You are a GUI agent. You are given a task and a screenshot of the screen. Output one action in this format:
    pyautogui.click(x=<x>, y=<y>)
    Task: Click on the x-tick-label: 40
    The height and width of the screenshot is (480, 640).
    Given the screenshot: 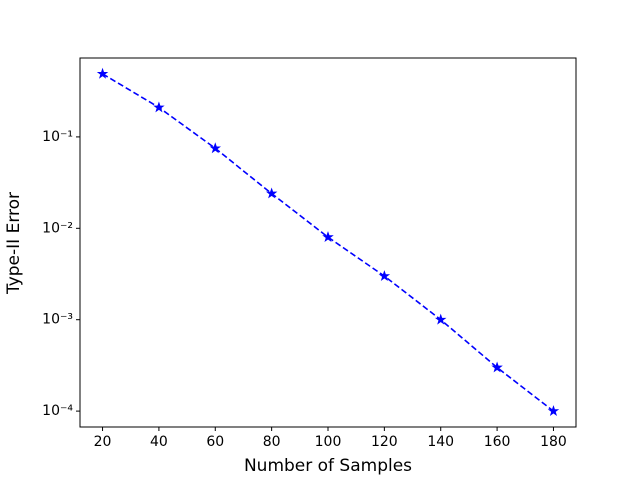 What is the action you would take?
    pyautogui.click(x=159, y=442)
    